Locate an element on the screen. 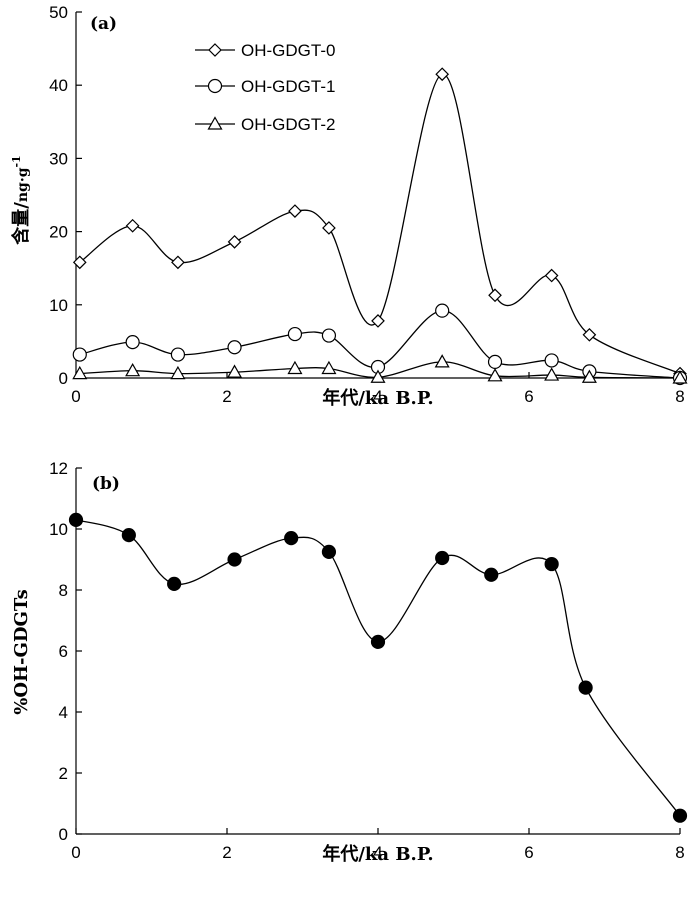 The height and width of the screenshot is (898, 700). panel-a-x-axis-title: 年代/ka B.P. is located at coordinates (377, 398).